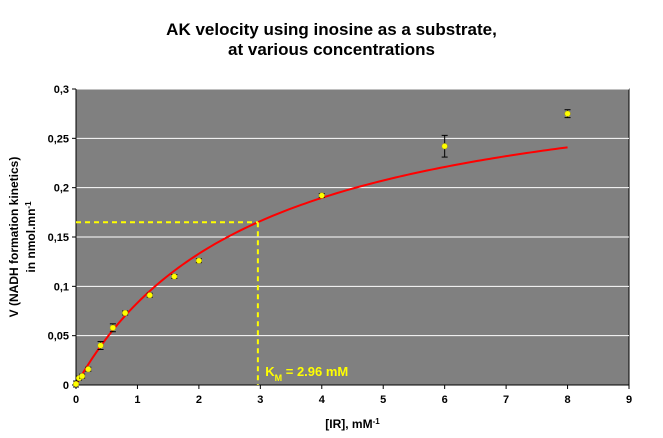 Image resolution: width=663 pixels, height=438 pixels. What do you see at coordinates (352, 424) in the screenshot?
I see `x-axis-label: [IR], mM-1` at bounding box center [352, 424].